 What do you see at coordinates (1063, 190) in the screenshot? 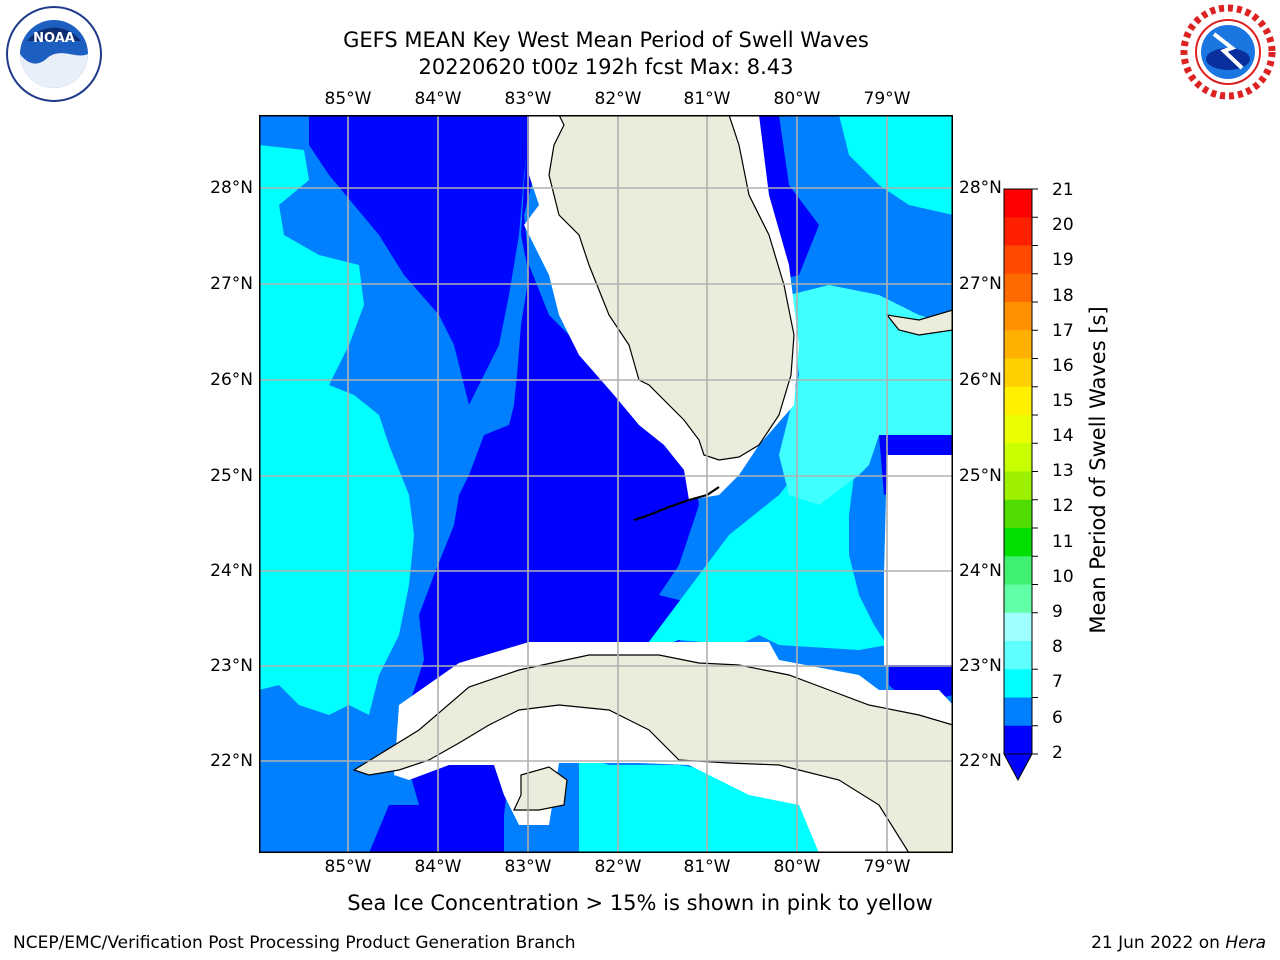
I see `colorbar-tick: 21` at bounding box center [1063, 190].